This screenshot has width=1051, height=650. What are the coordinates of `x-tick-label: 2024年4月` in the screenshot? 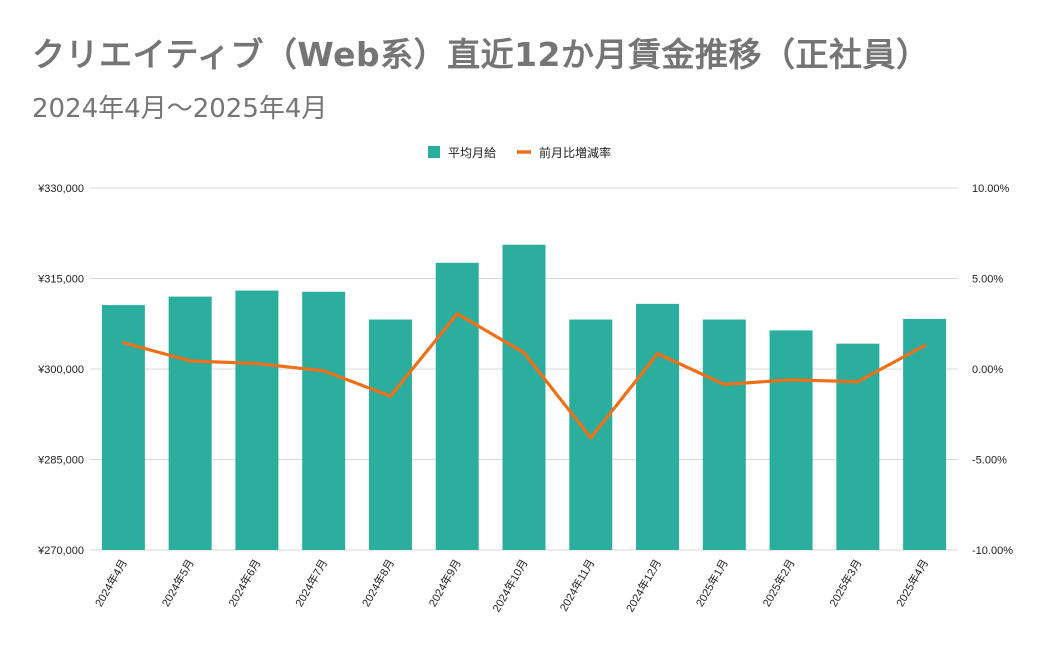 It's located at (111, 583).